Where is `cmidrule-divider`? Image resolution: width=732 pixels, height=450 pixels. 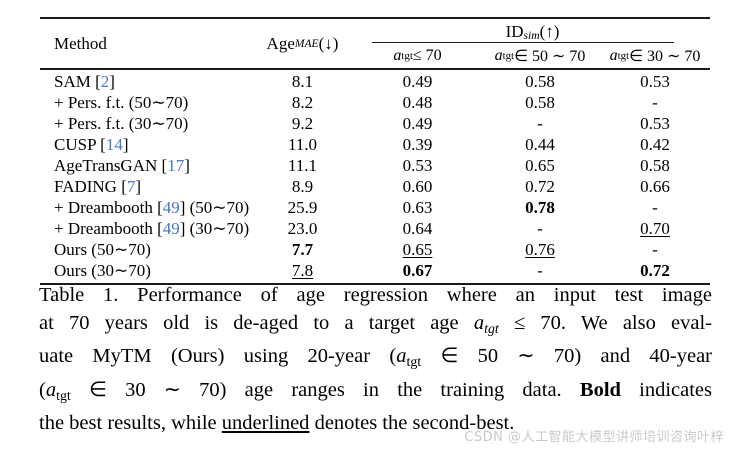
cmidrule-divider is located at coordinates (523, 42).